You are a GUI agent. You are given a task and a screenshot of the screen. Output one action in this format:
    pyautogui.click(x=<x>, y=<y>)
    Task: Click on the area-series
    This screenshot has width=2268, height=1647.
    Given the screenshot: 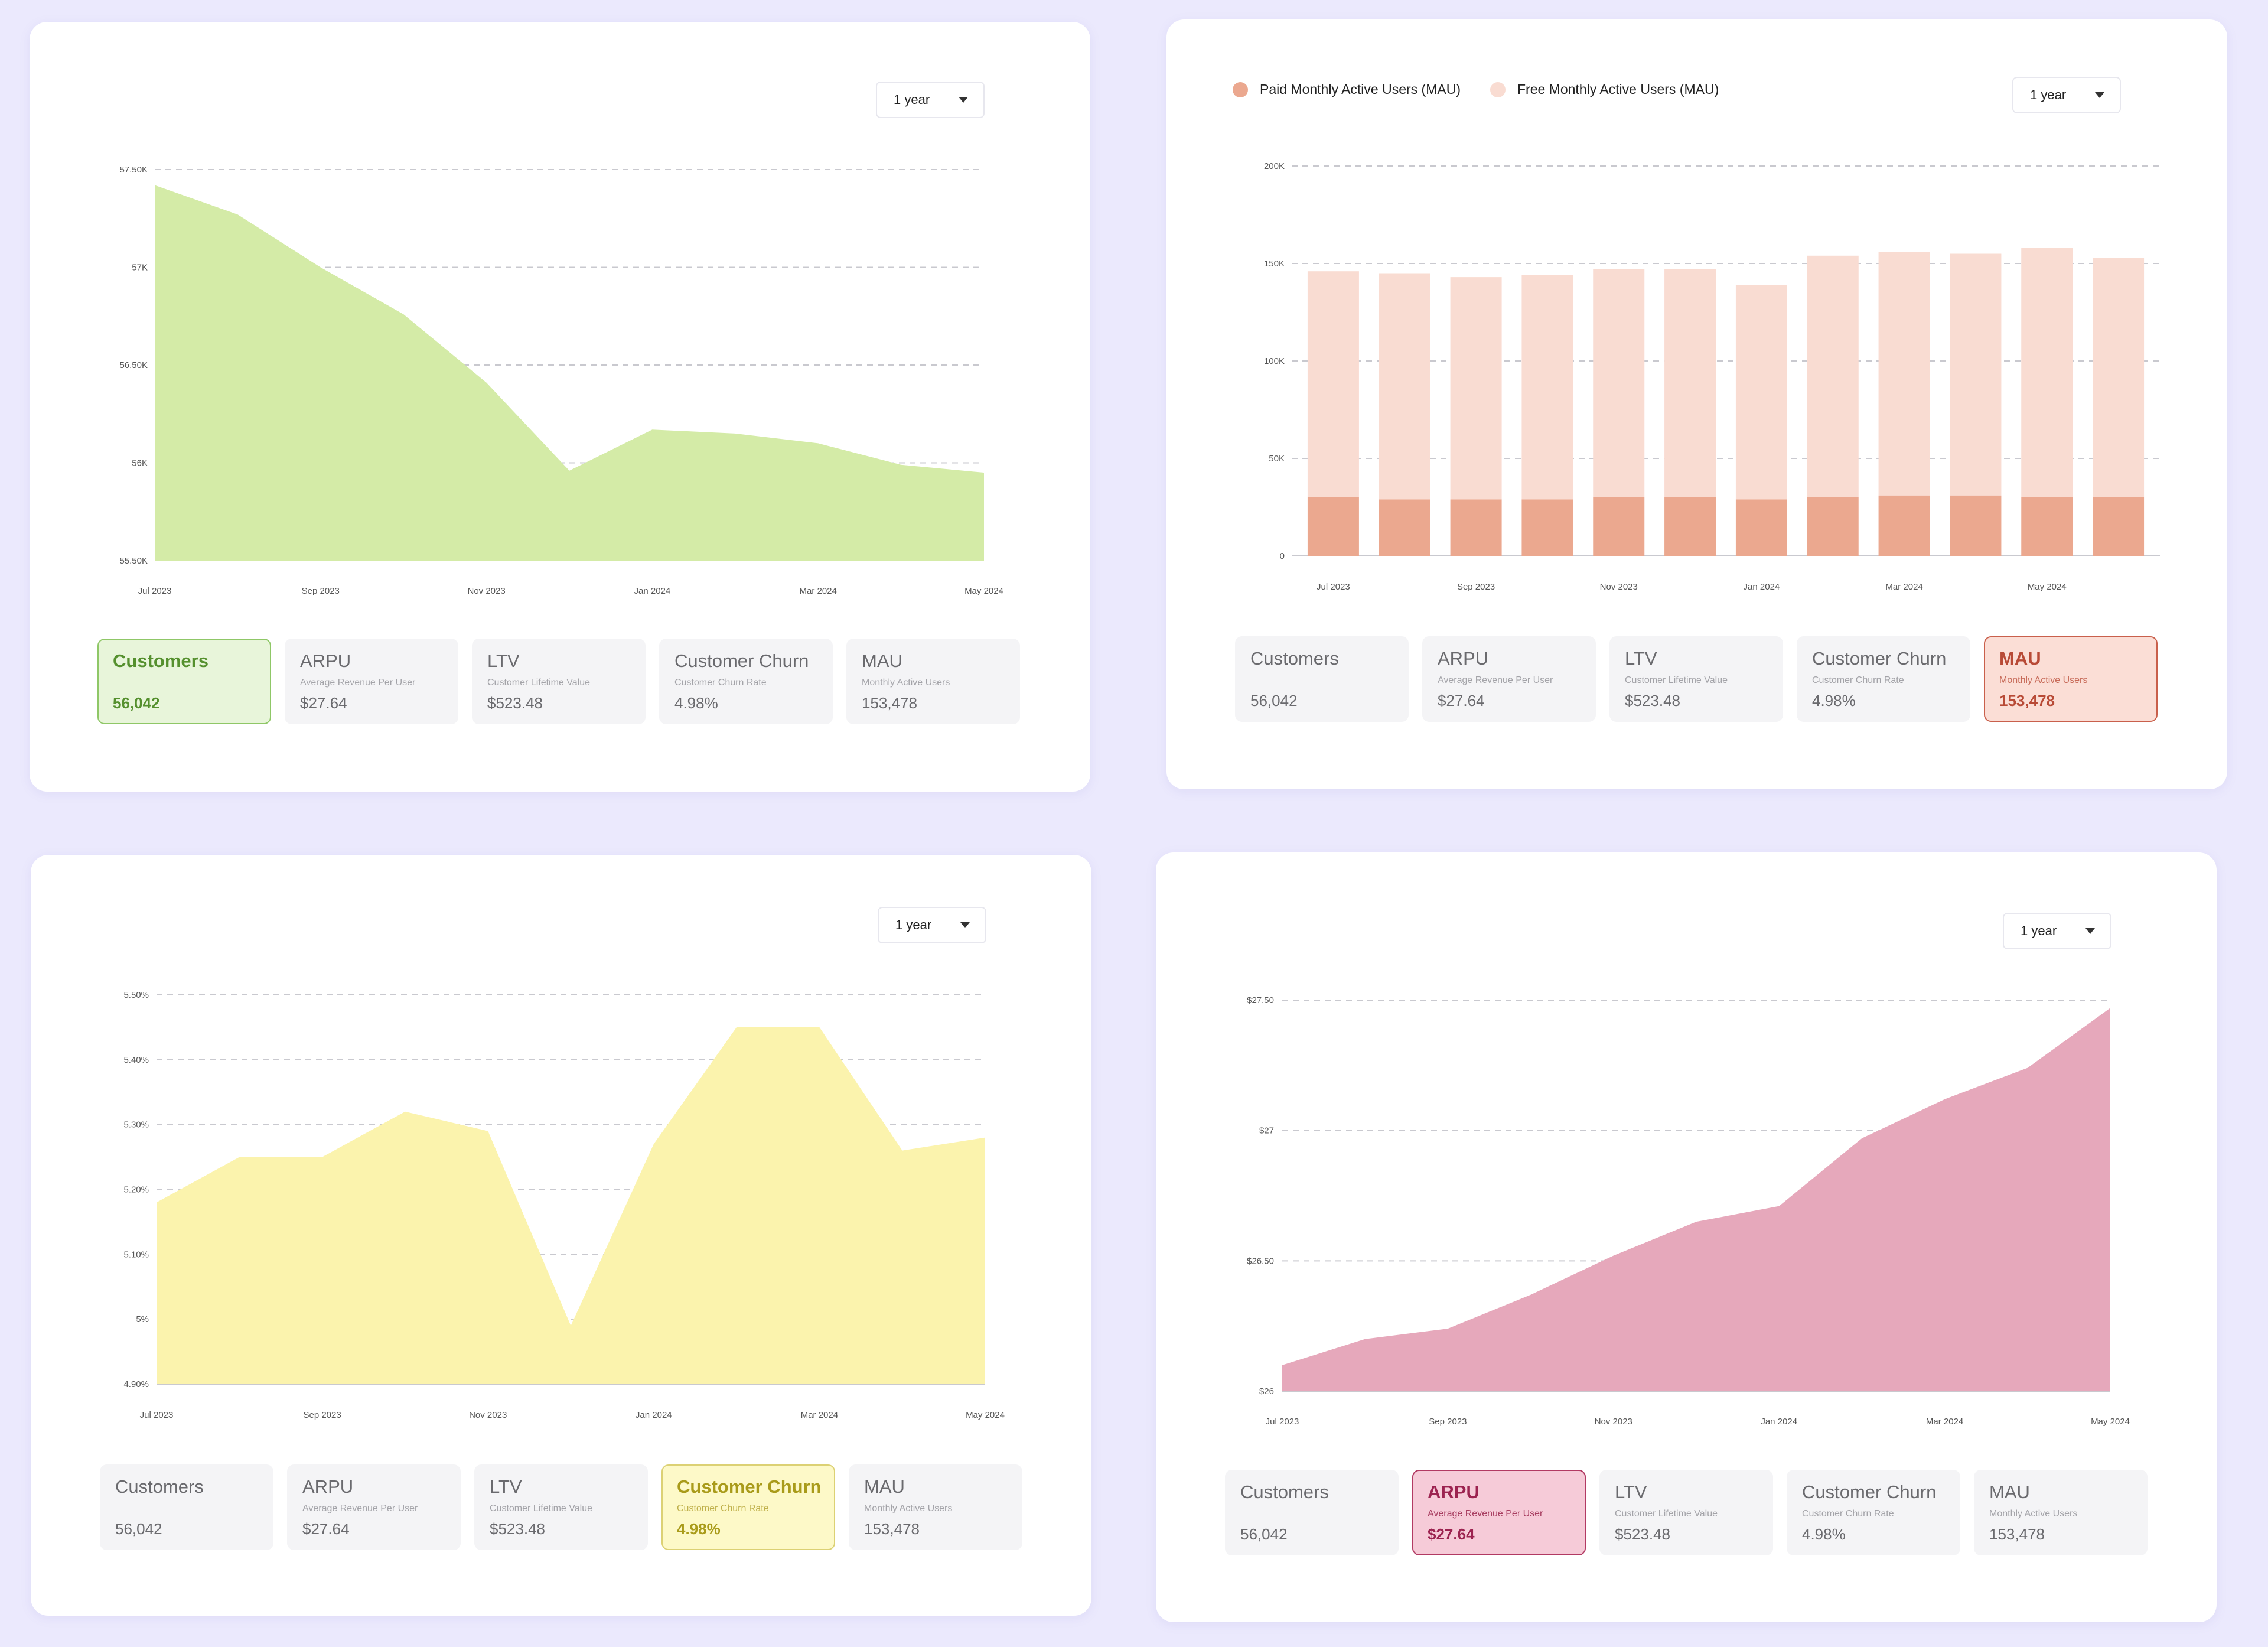 What is the action you would take?
    pyautogui.click(x=1696, y=1199)
    